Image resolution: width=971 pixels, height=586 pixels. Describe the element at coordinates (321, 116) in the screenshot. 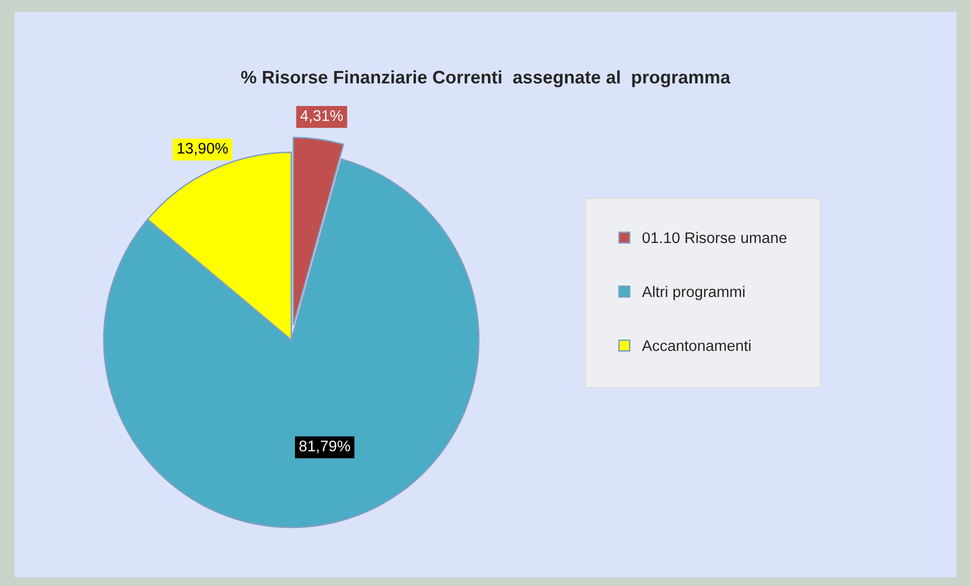

I see `data-label: 4,31%` at that location.